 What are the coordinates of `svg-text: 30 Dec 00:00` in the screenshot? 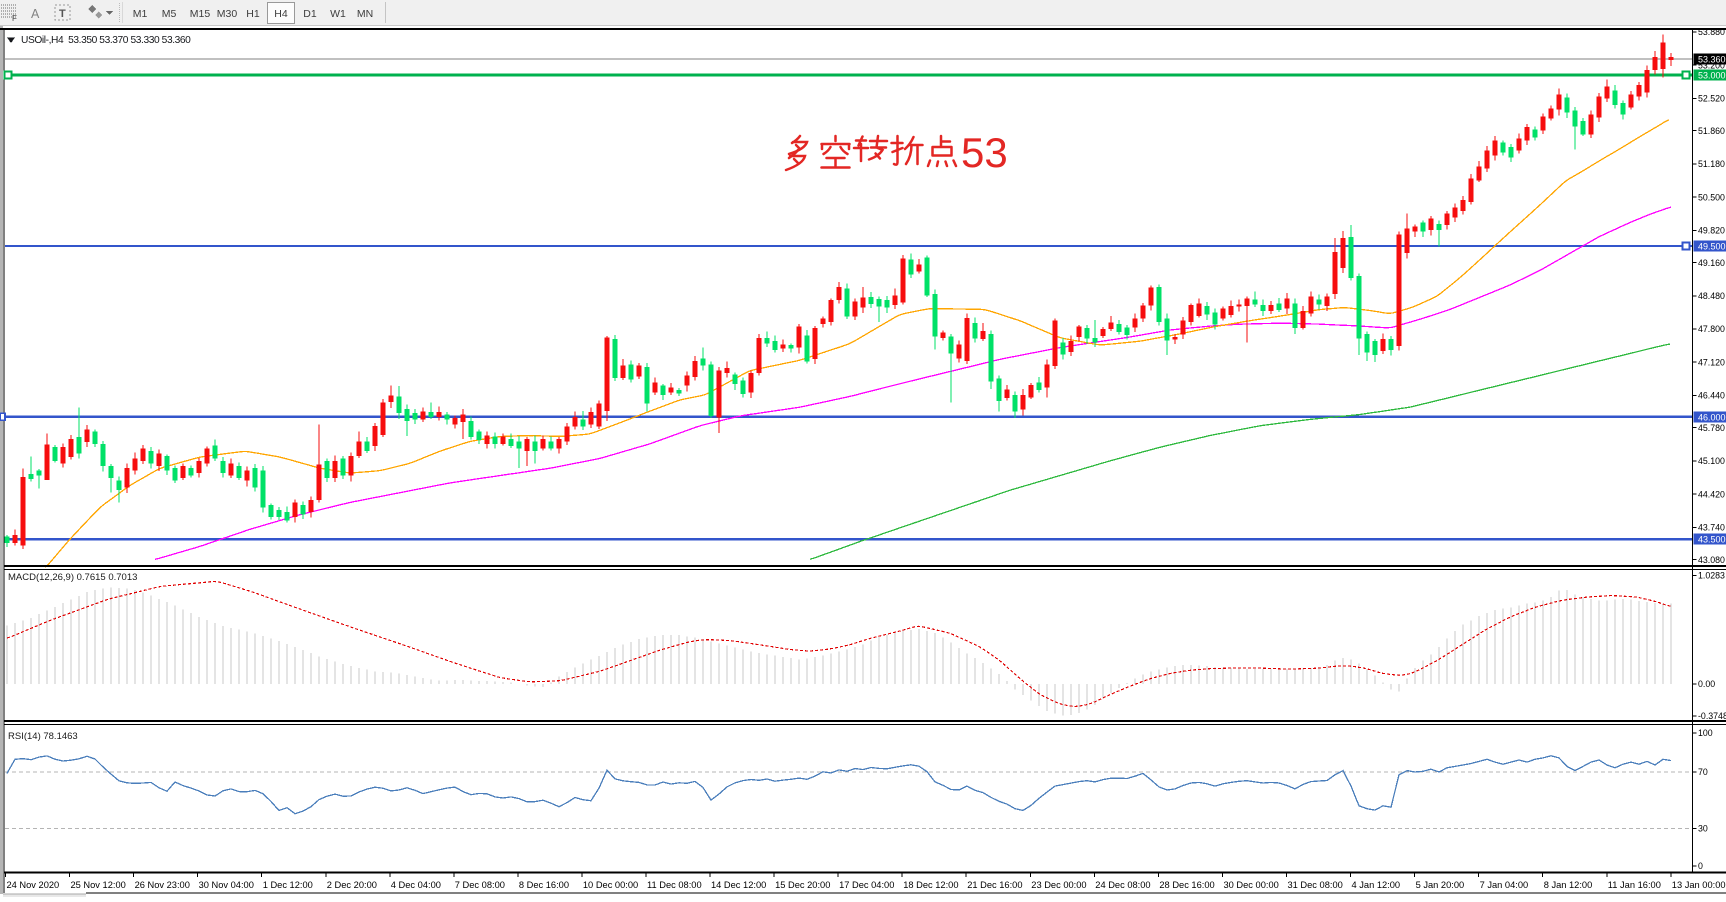 It's located at (1251, 885).